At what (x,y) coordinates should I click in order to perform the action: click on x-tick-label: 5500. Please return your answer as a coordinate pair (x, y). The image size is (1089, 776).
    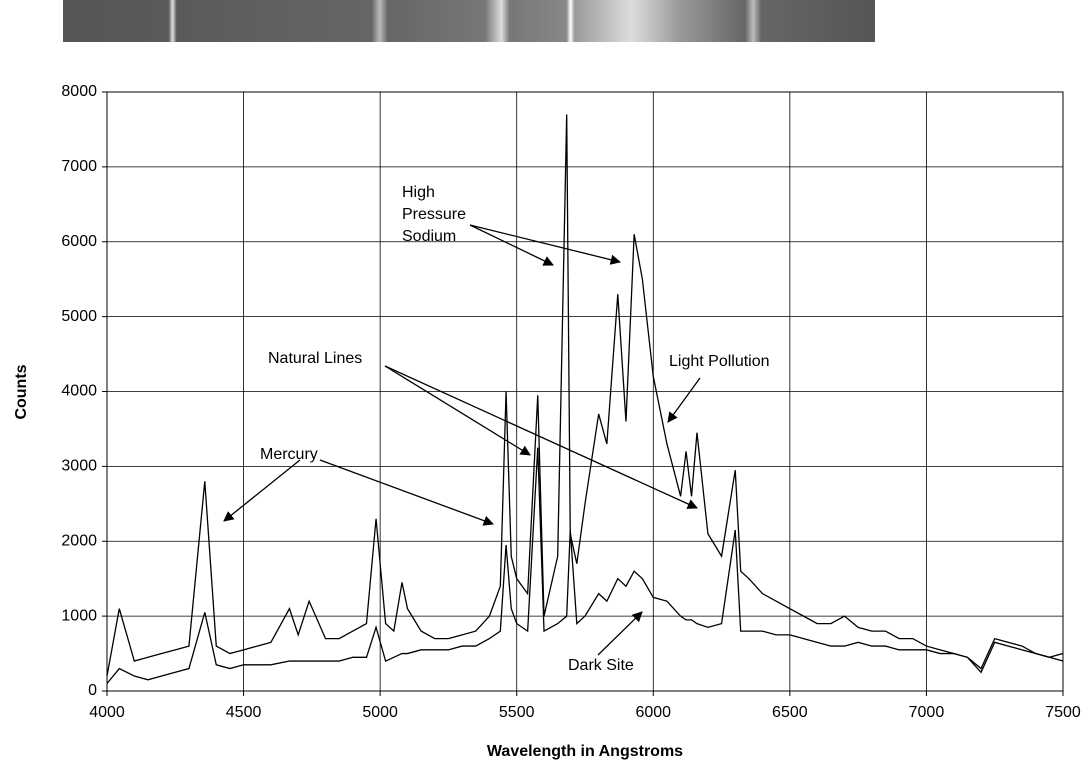
    Looking at the image, I should click on (517, 712).